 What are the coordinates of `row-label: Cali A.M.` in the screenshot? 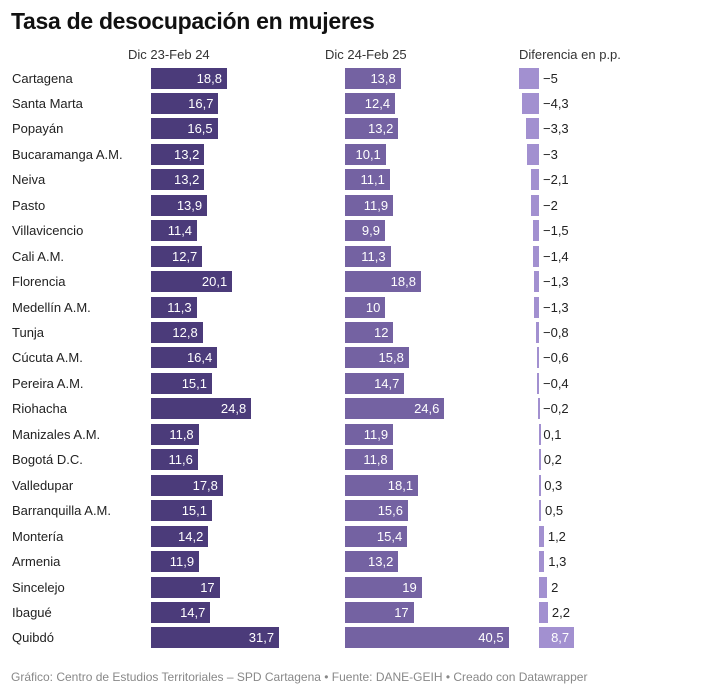 It's located at (38, 256).